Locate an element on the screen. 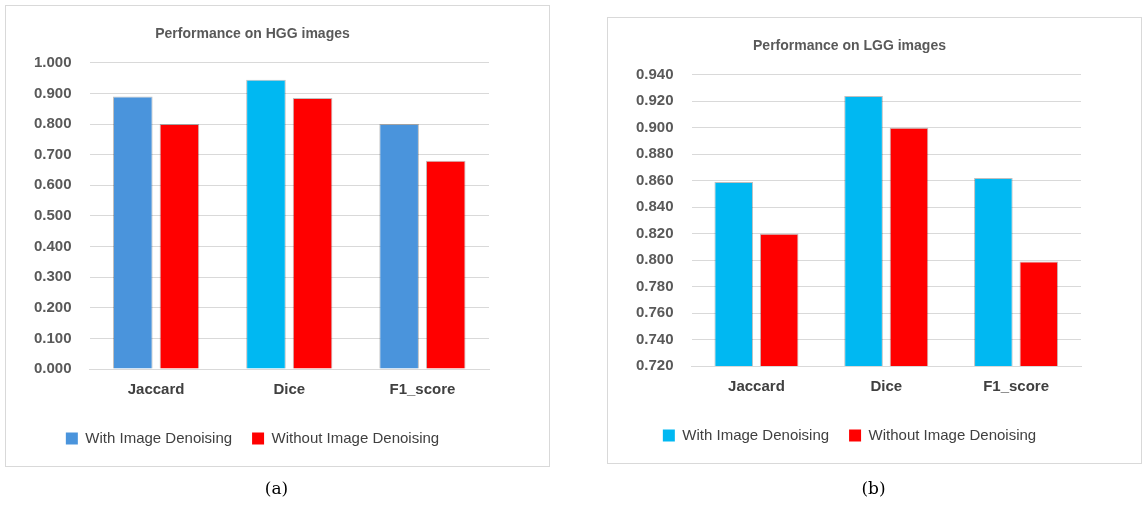 This screenshot has width=1143, height=507. y-tick-label: 0.820 is located at coordinates (654, 232).